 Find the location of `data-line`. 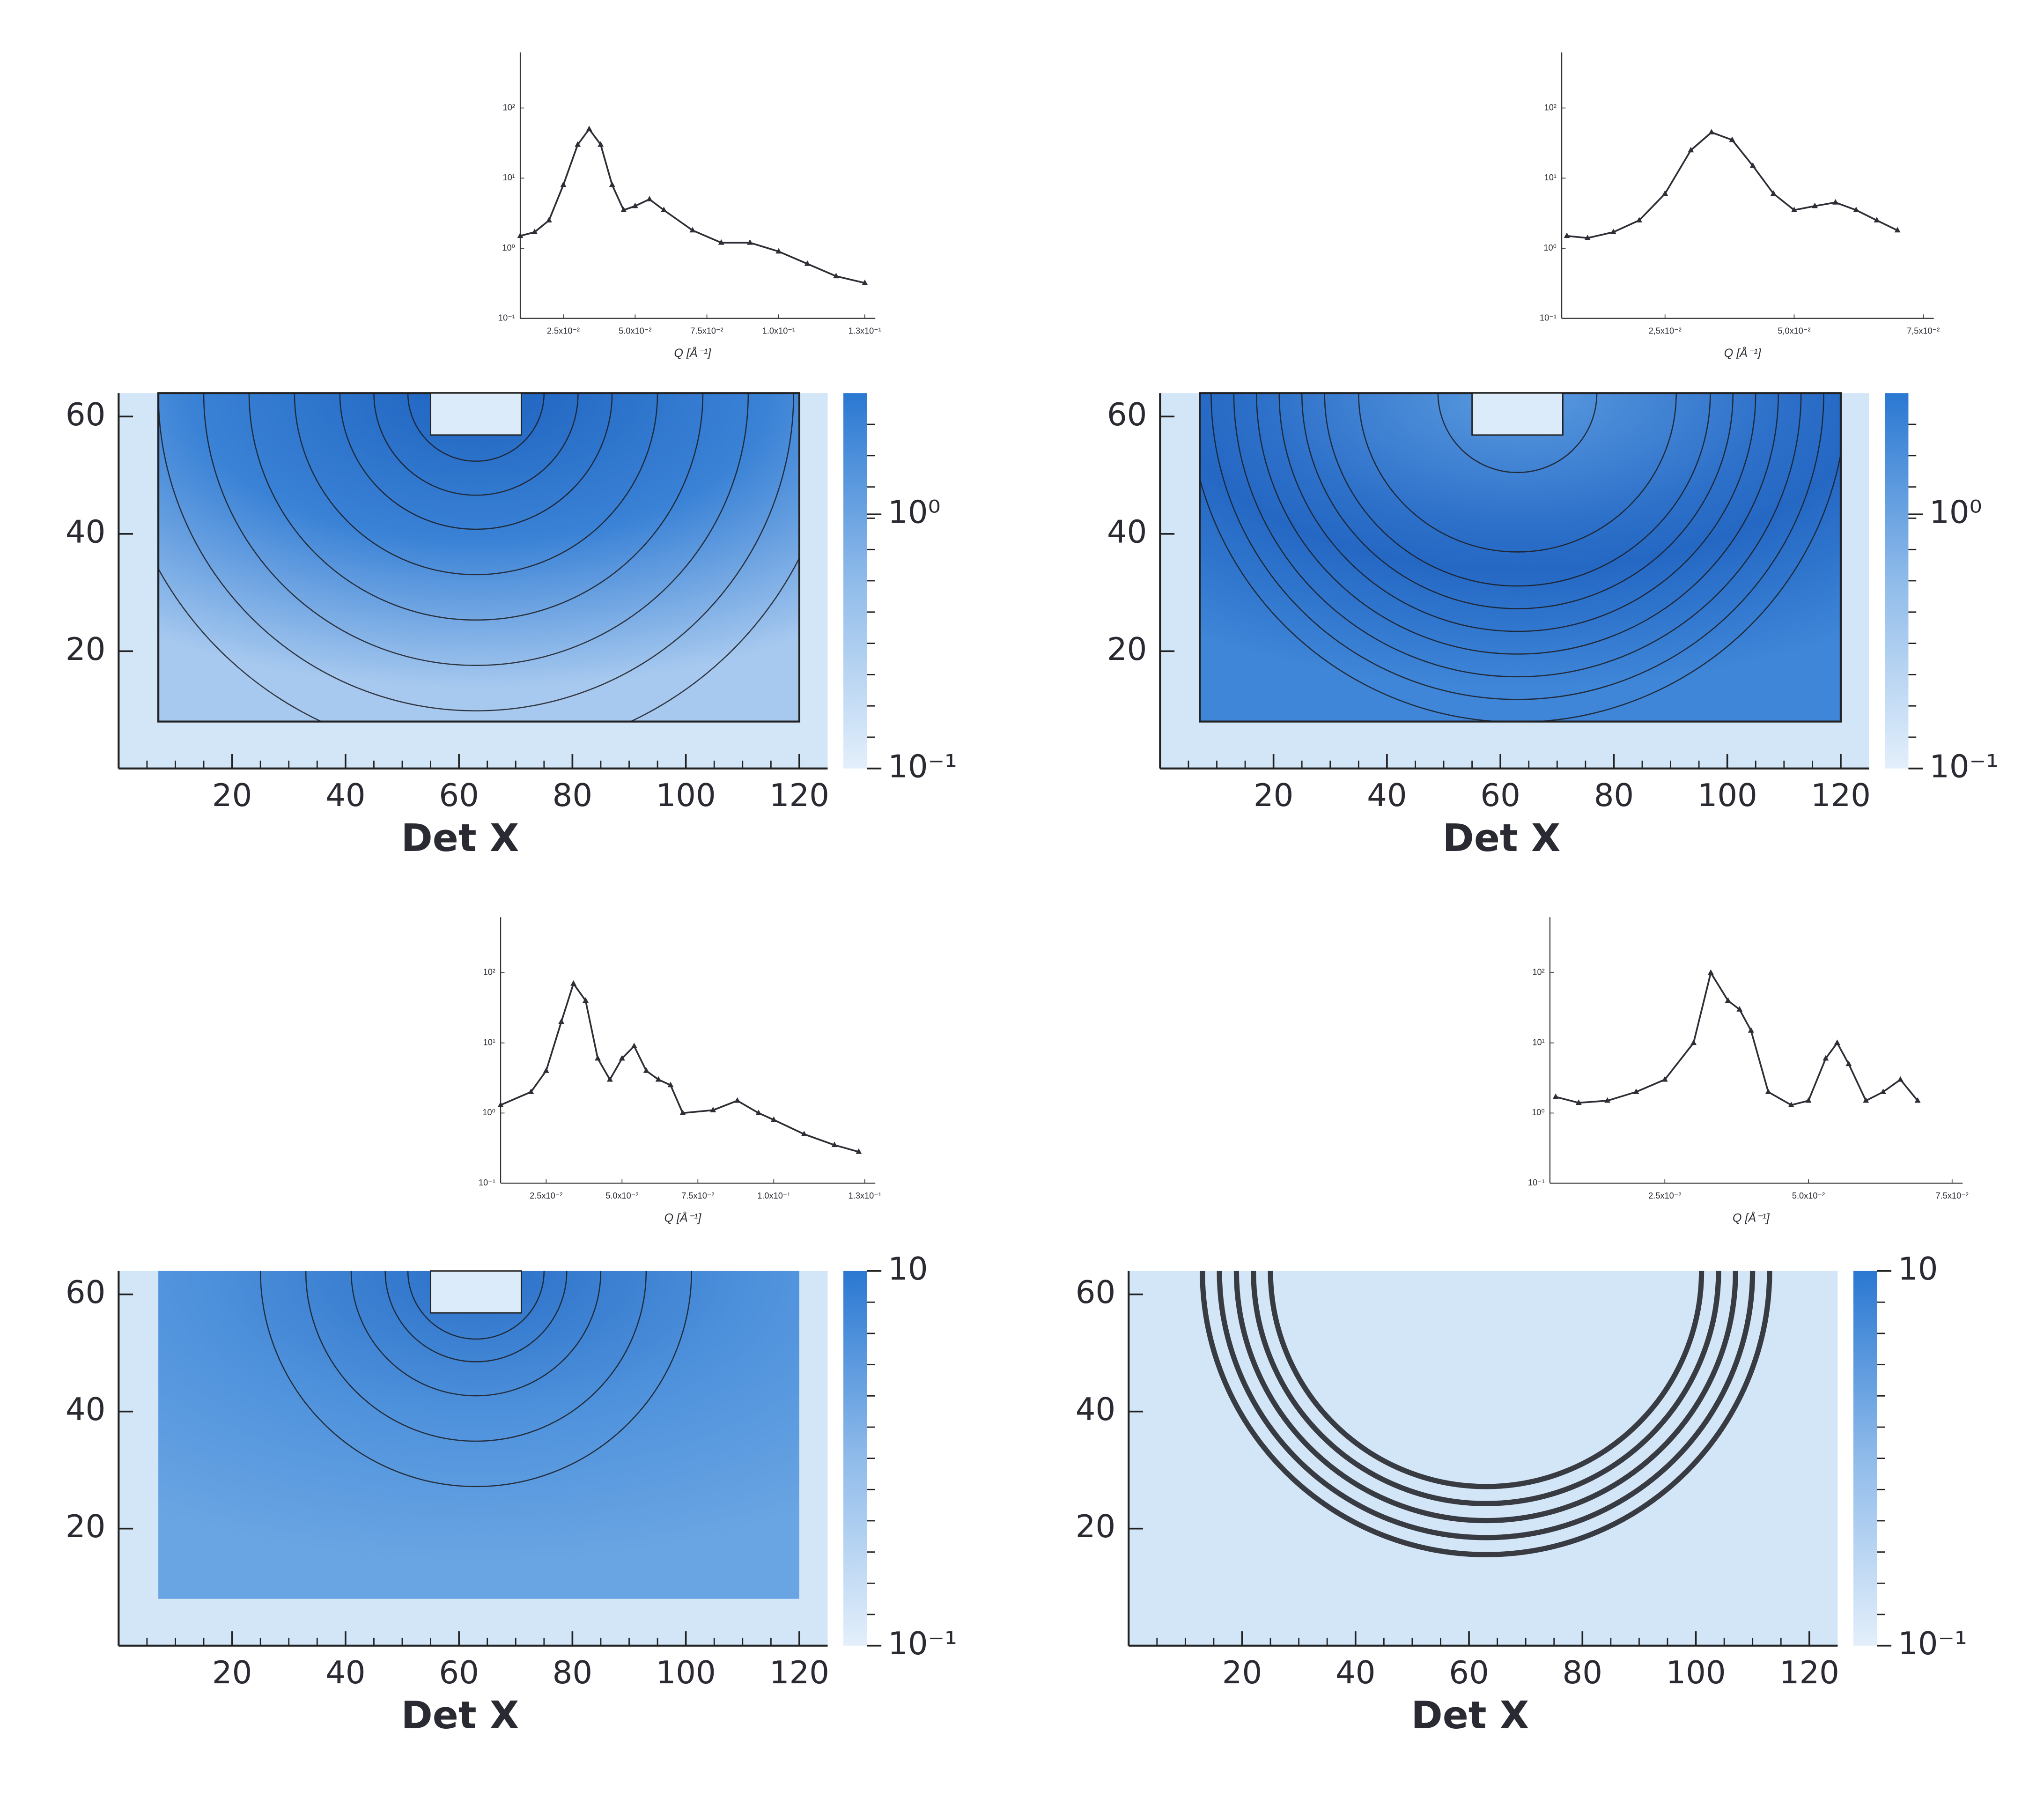

data-line is located at coordinates (1737, 1038).